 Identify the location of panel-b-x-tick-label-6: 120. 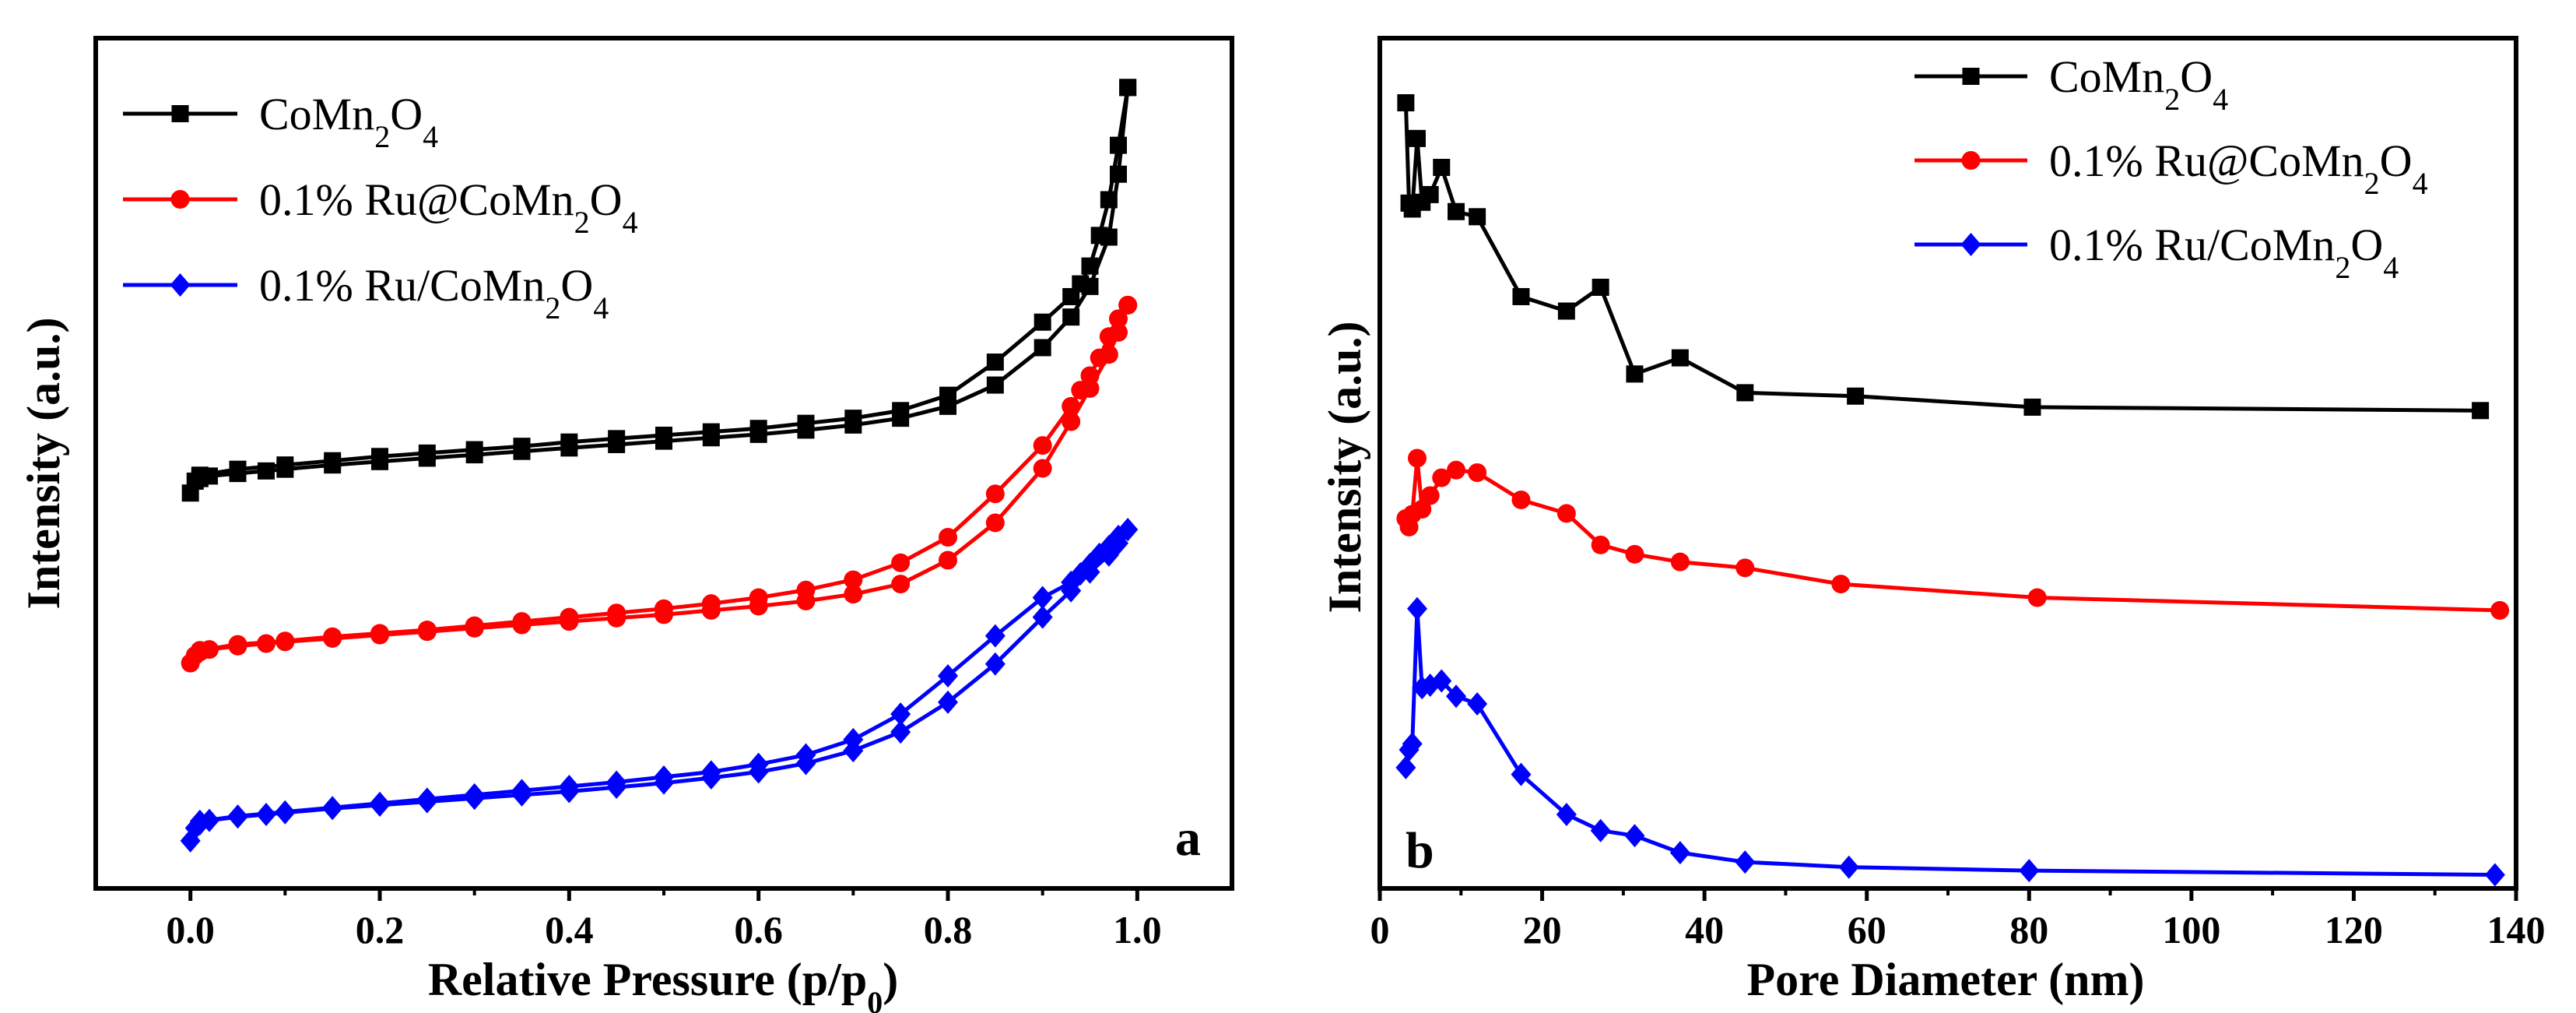
(2354, 930).